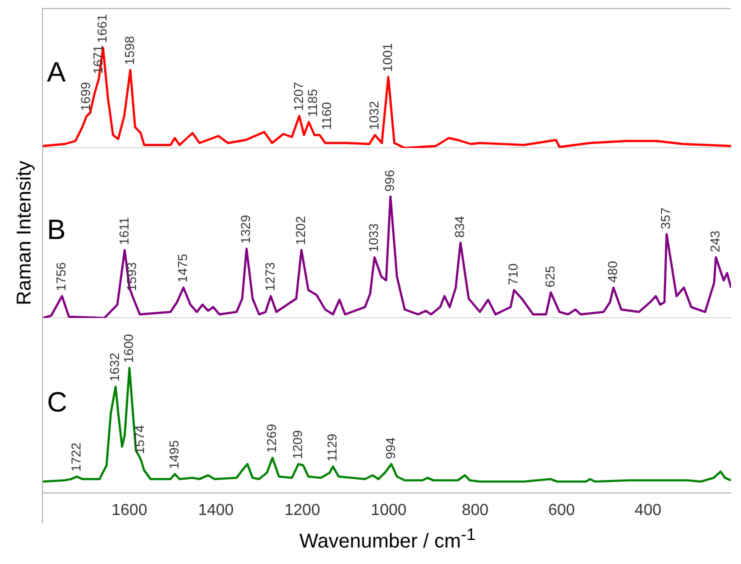 This screenshot has width=741, height=564. I want to click on annotation: 996, so click(390, 181).